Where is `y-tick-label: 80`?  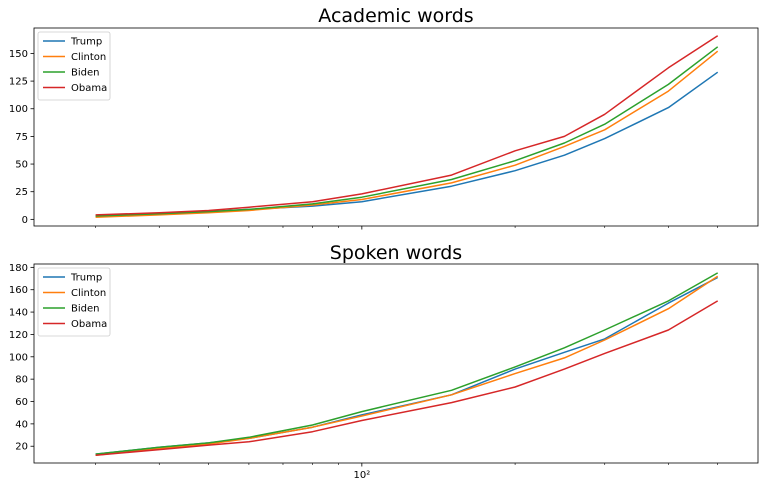 y-tick-label: 80 is located at coordinates (21, 380).